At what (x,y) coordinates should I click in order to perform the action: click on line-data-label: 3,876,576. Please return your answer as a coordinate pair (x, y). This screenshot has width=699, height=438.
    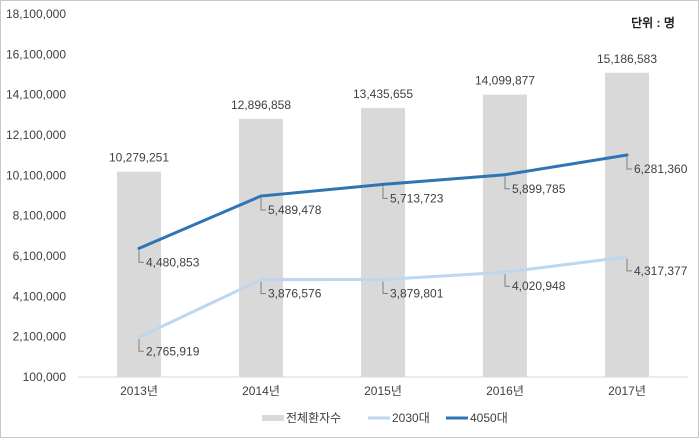
    Looking at the image, I should click on (295, 294).